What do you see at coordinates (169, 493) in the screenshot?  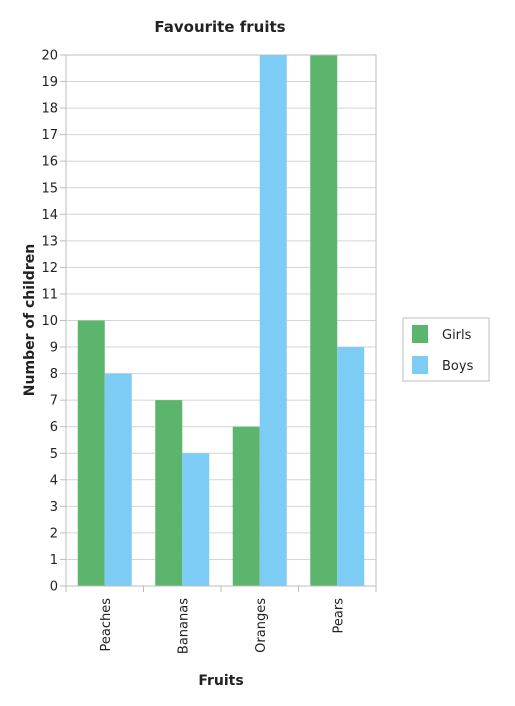 I see `bar-girls-bananas` at bounding box center [169, 493].